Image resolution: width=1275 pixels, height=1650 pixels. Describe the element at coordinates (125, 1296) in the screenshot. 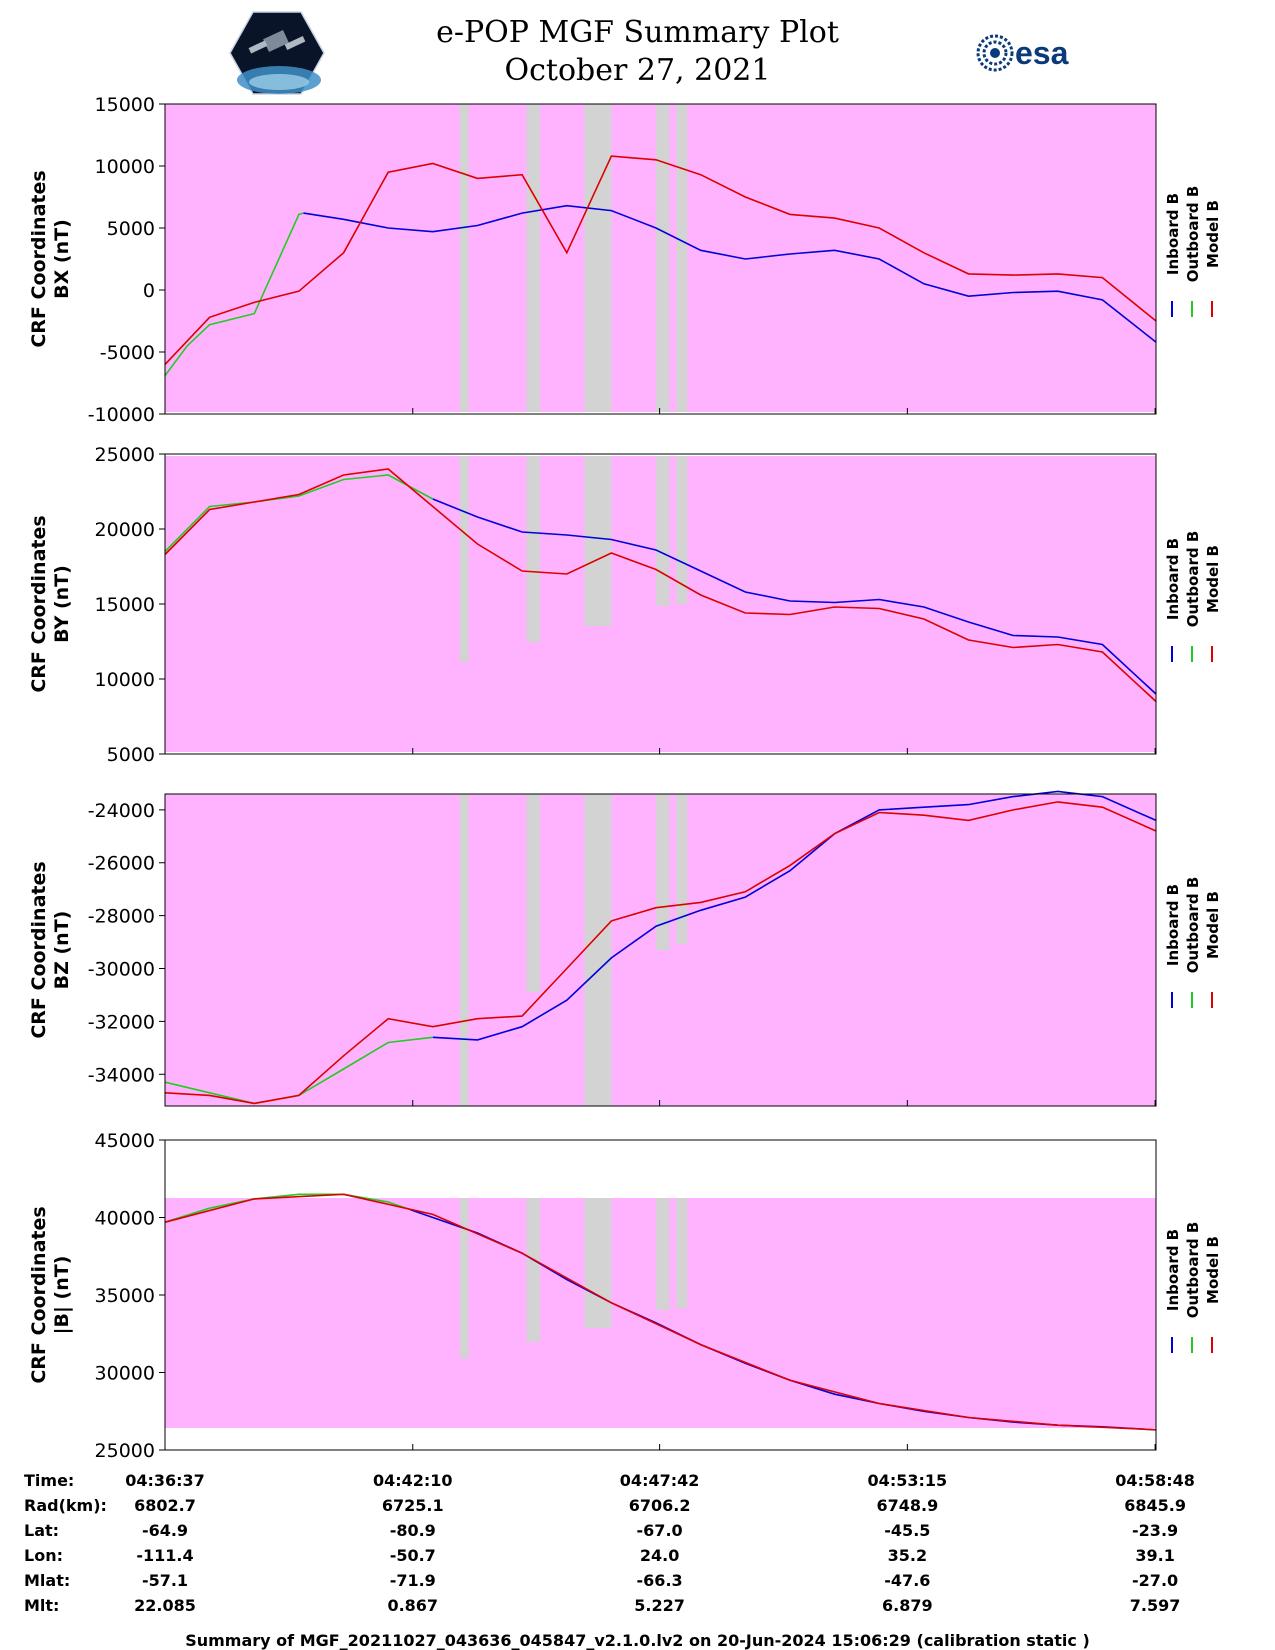

I see `y-tick-label: 35000` at that location.